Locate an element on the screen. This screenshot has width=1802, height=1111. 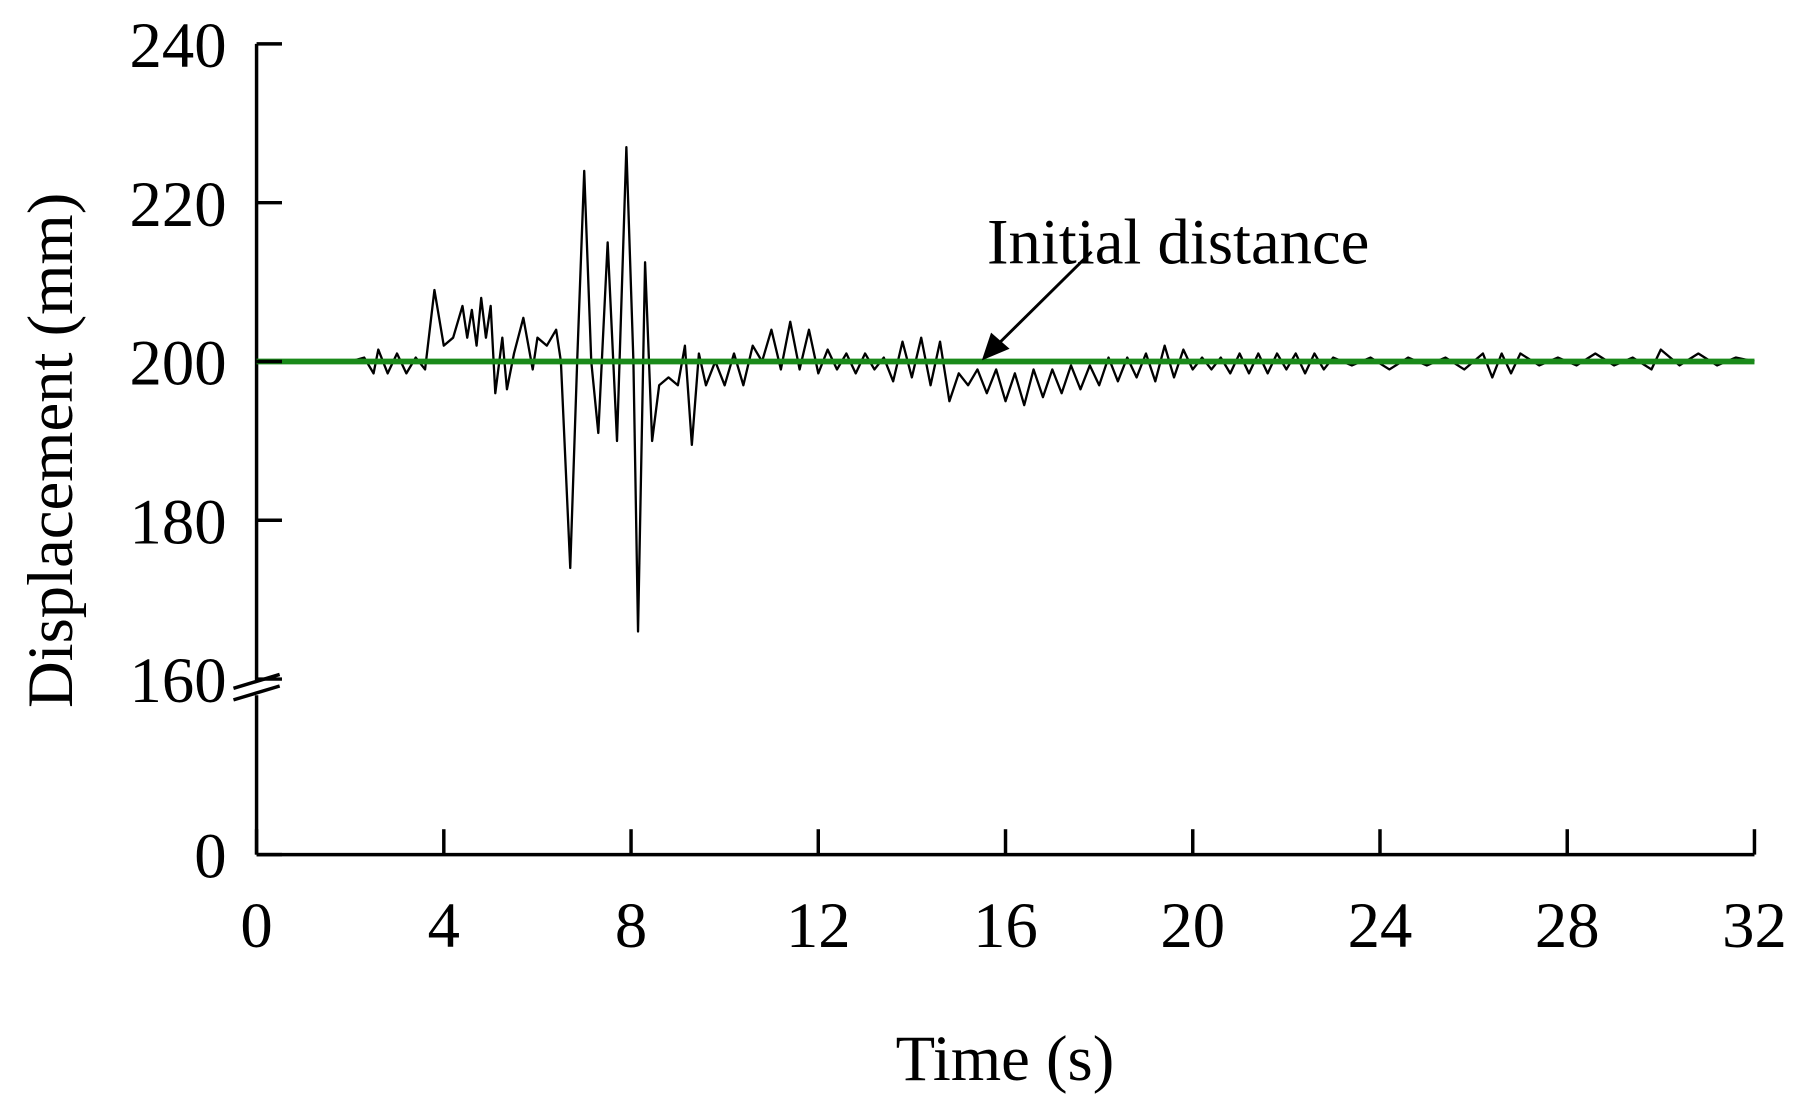
y-tick-label: 180 is located at coordinates (178, 521).